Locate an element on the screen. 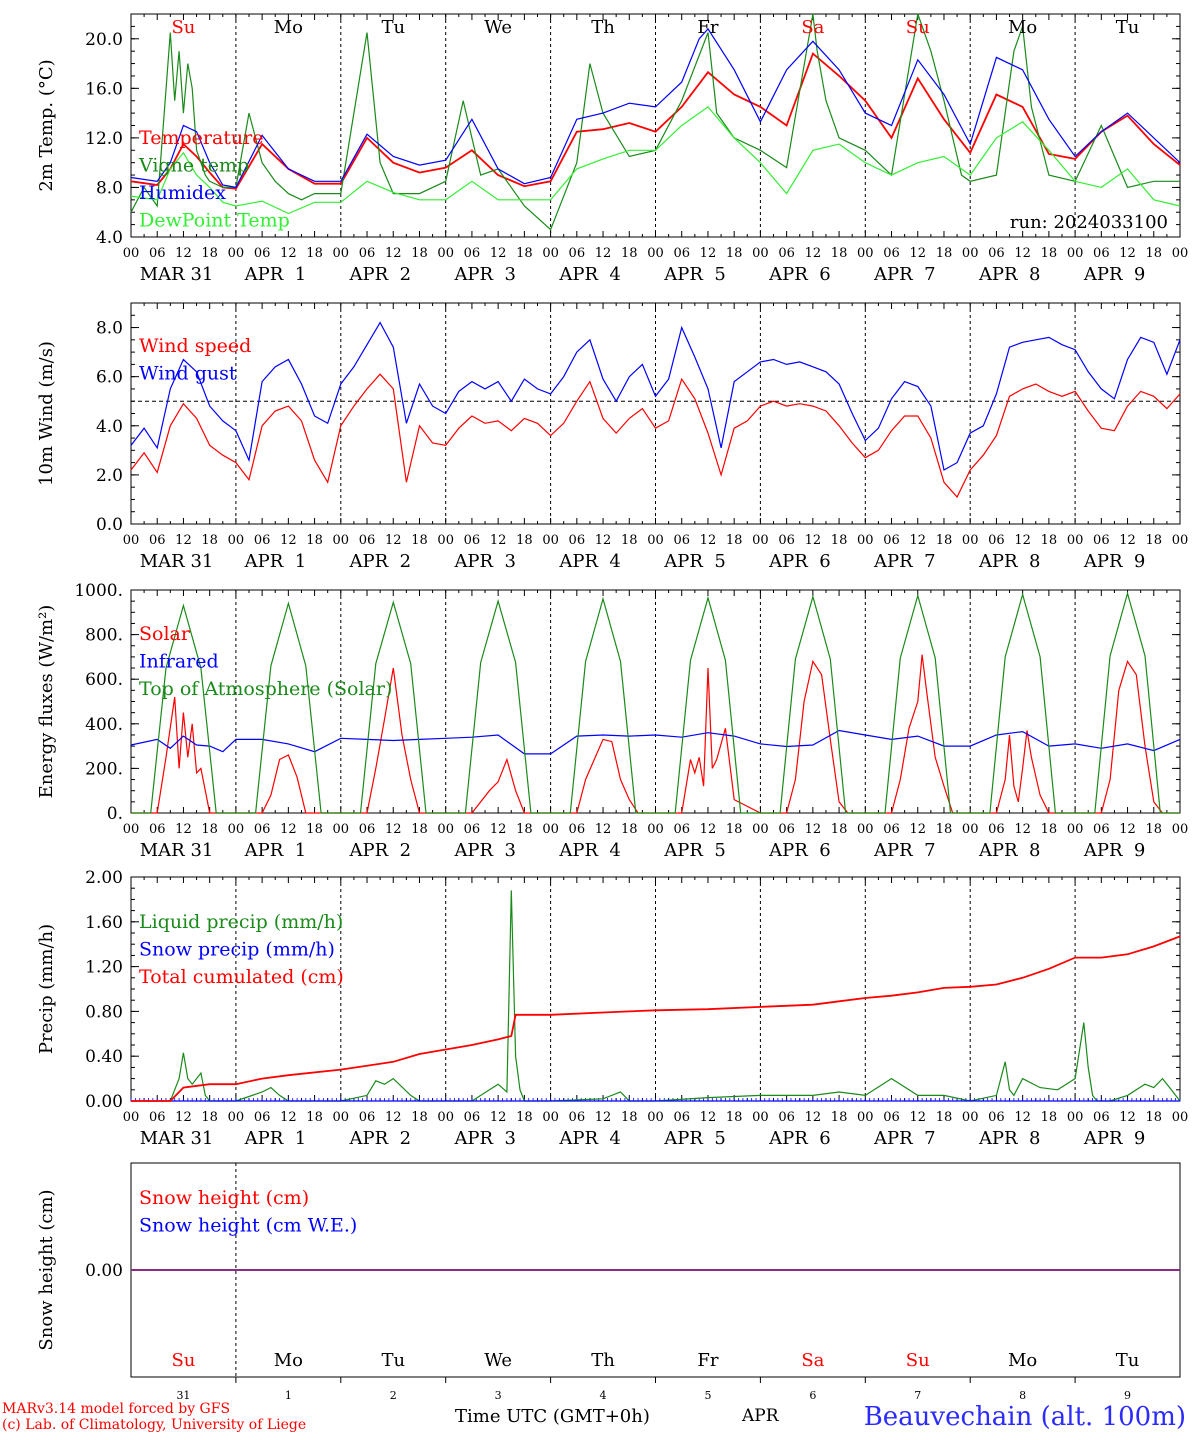 The height and width of the screenshot is (1440, 1194). day-number-label: 6 is located at coordinates (812, 1395).